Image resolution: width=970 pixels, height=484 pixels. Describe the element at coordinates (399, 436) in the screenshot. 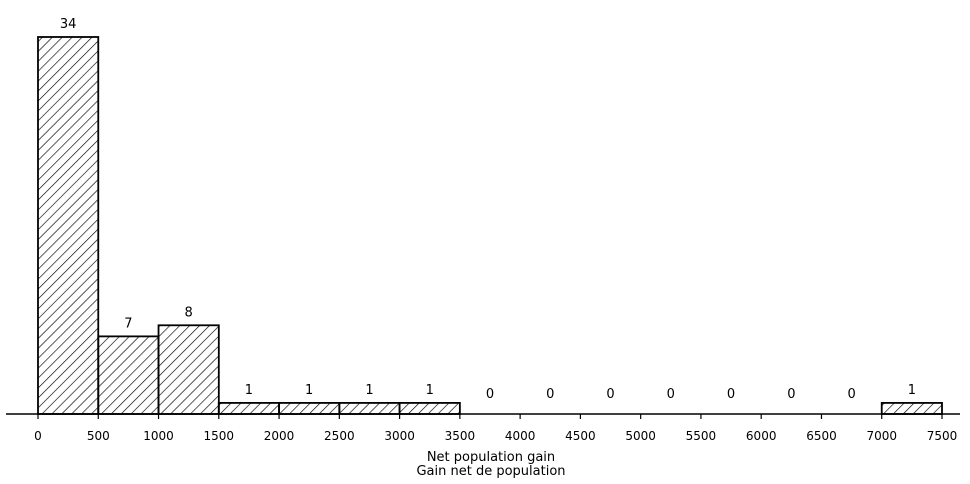

I see `x-tick-label: 3000` at that location.